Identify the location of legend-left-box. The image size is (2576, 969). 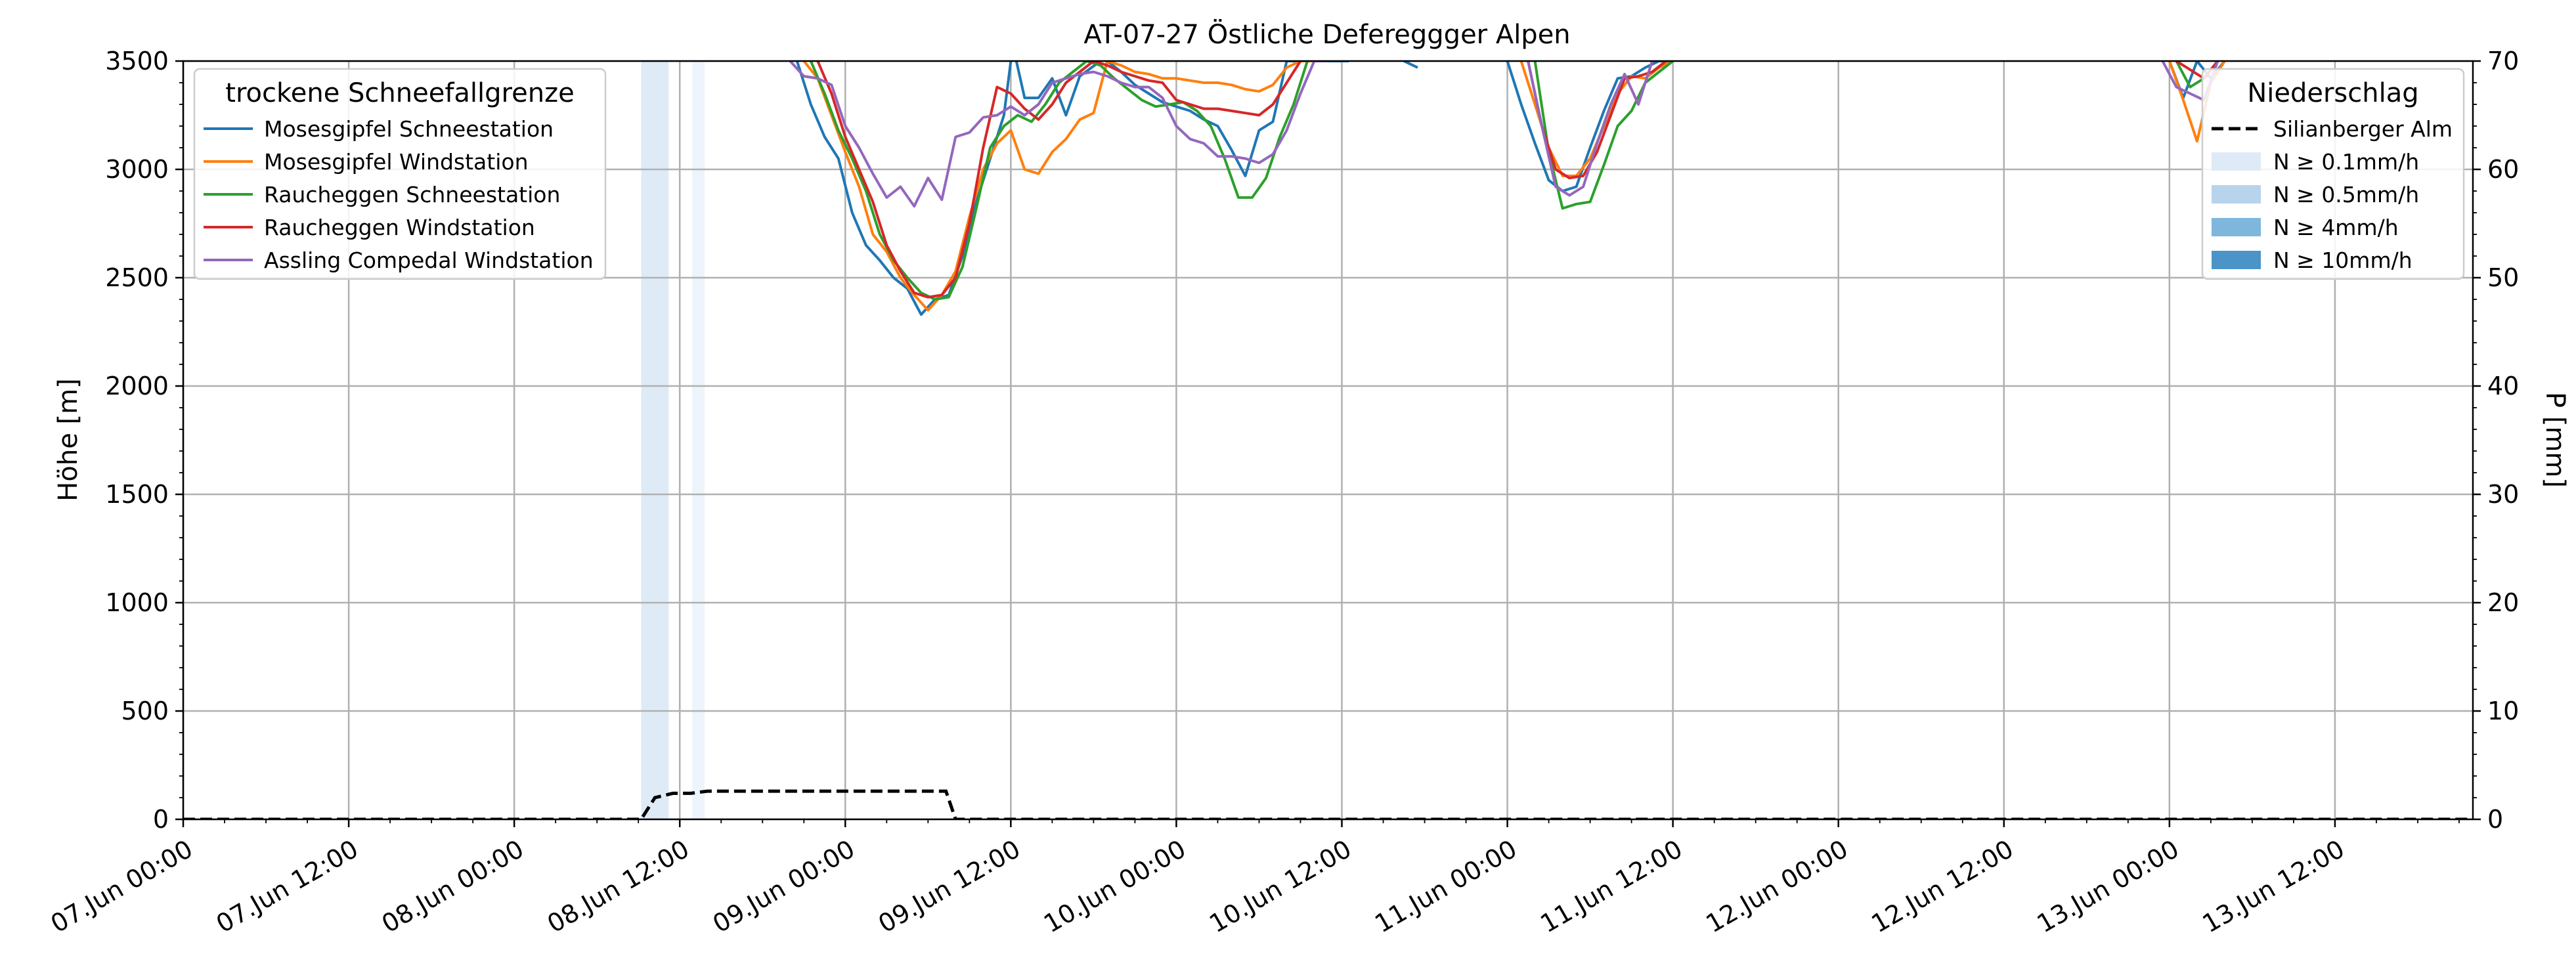
(400, 174).